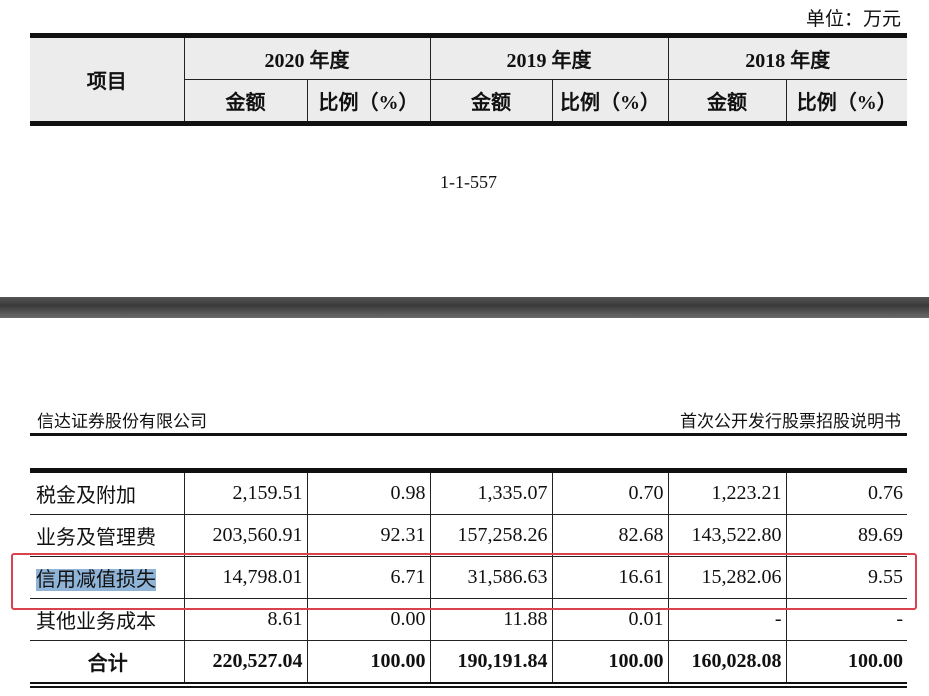 The width and height of the screenshot is (929, 696). I want to click on row-label: 信用减值损失, so click(96, 580).